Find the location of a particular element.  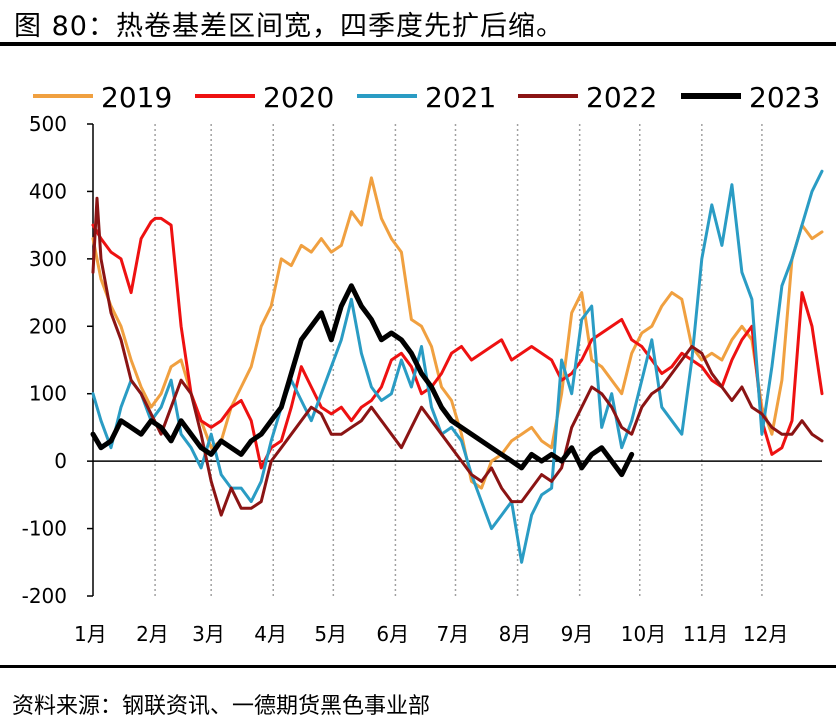

figure-title: 图 80：热卷基差区间宽，四季度先扩后缩。 is located at coordinates (289, 26).